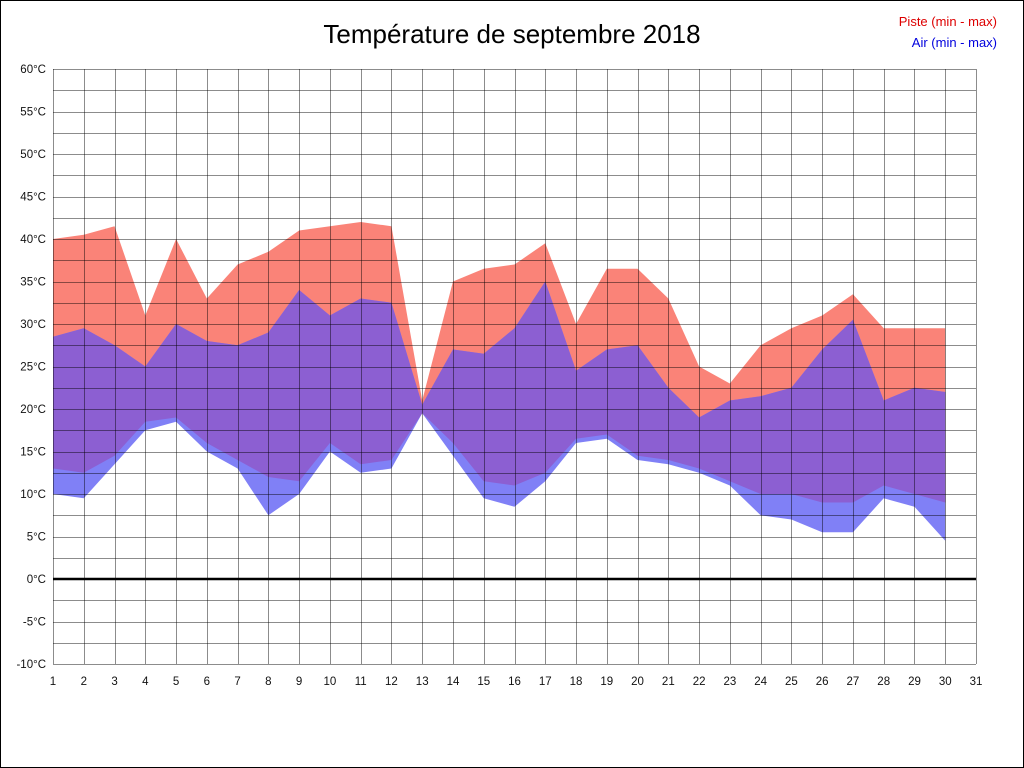 This screenshot has height=768, width=1024. Describe the element at coordinates (948, 32) in the screenshot. I see `legend: Piste (min - max) Air (min - max)` at that location.